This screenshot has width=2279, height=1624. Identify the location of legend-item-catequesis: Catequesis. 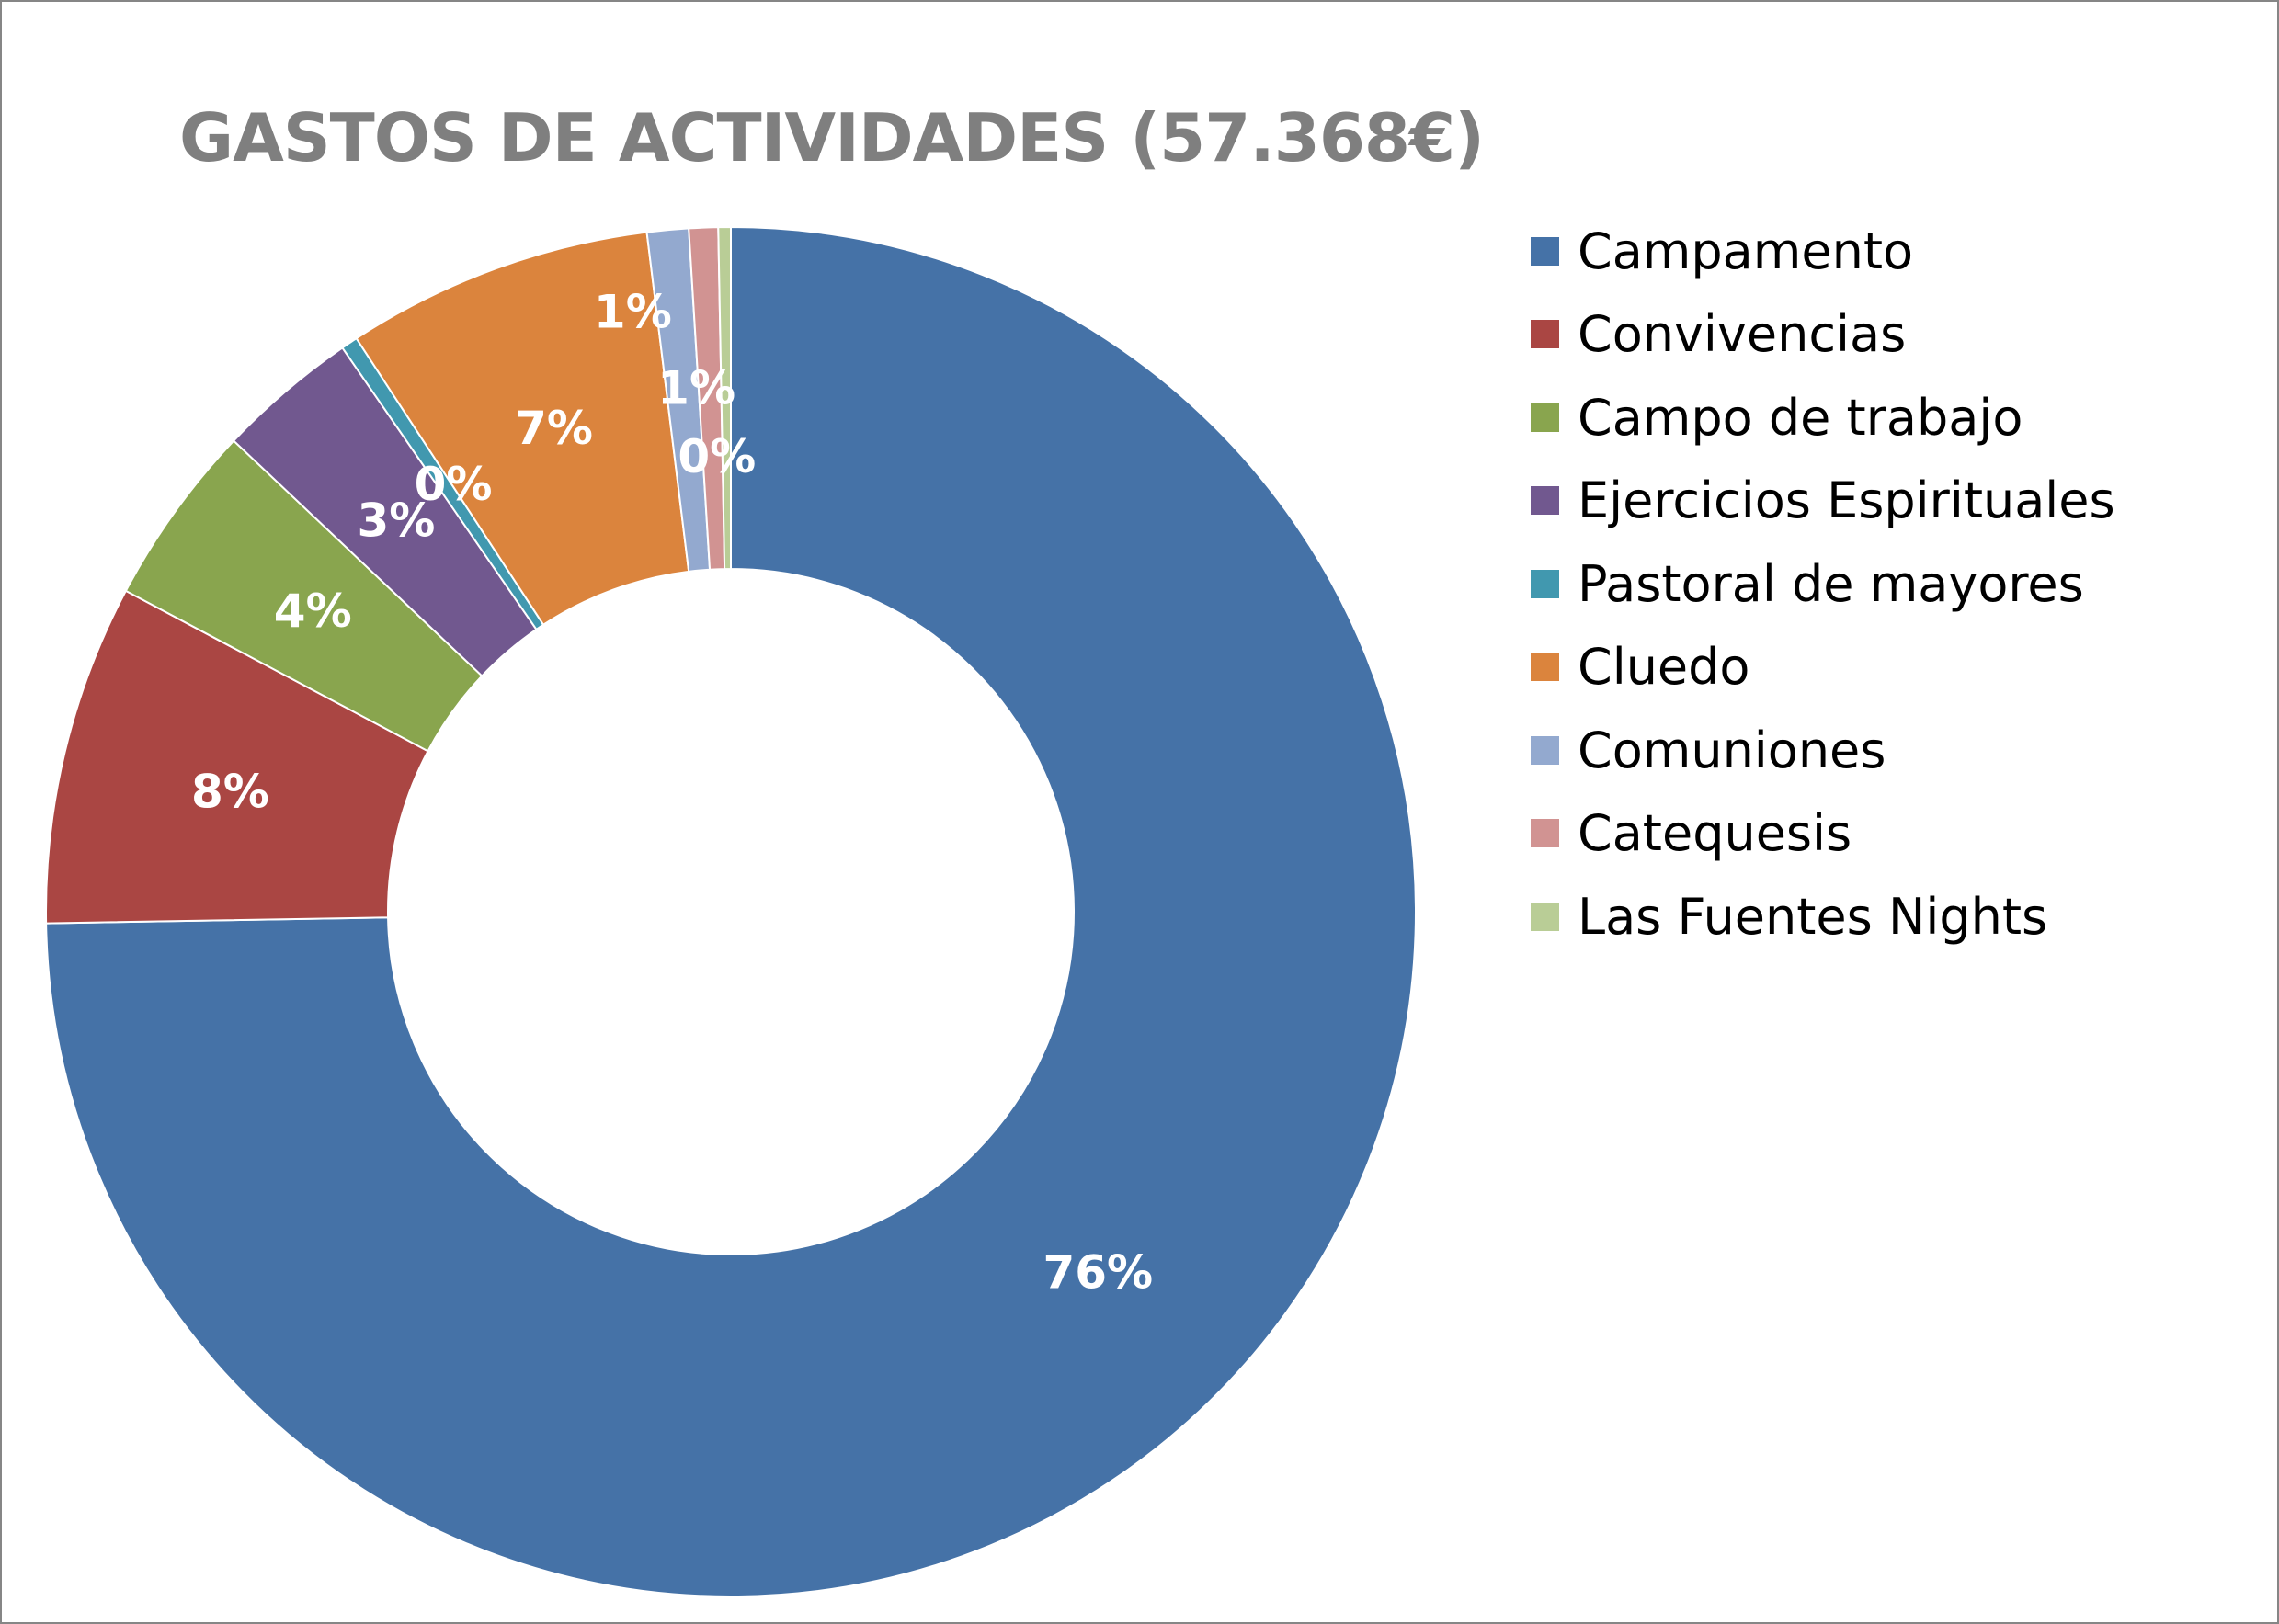
(1823, 834).